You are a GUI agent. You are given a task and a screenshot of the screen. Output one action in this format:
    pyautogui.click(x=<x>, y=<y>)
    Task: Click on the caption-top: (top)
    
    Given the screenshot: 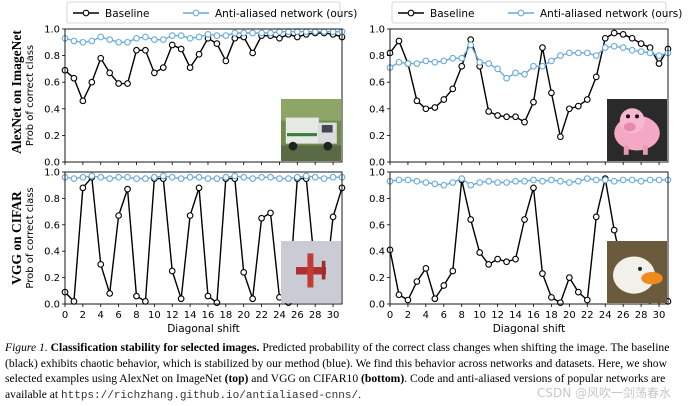 What is the action you would take?
    pyautogui.click(x=236, y=379)
    